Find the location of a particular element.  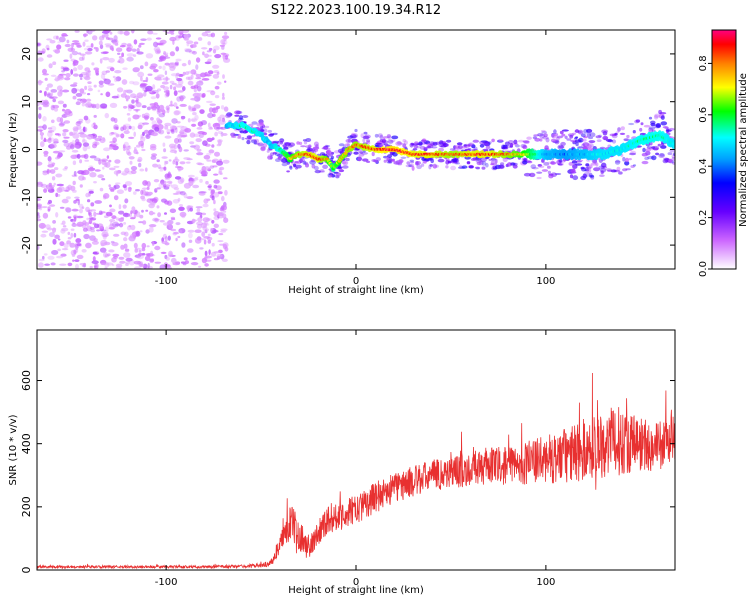

spectrogram-x-tick-label: 100 is located at coordinates (545, 281).